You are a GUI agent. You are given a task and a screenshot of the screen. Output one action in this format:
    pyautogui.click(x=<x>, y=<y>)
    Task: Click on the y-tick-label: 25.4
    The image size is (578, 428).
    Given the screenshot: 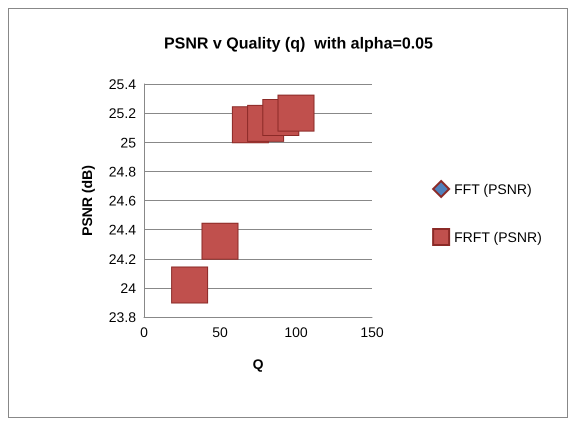 What is the action you would take?
    pyautogui.click(x=122, y=84)
    